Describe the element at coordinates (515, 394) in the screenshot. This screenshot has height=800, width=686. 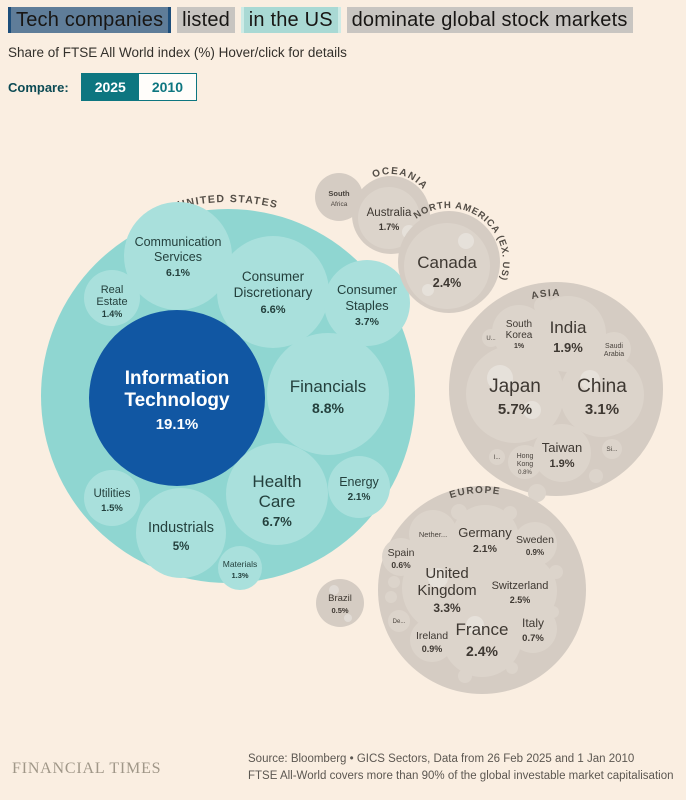
I see `japan-circle` at that location.